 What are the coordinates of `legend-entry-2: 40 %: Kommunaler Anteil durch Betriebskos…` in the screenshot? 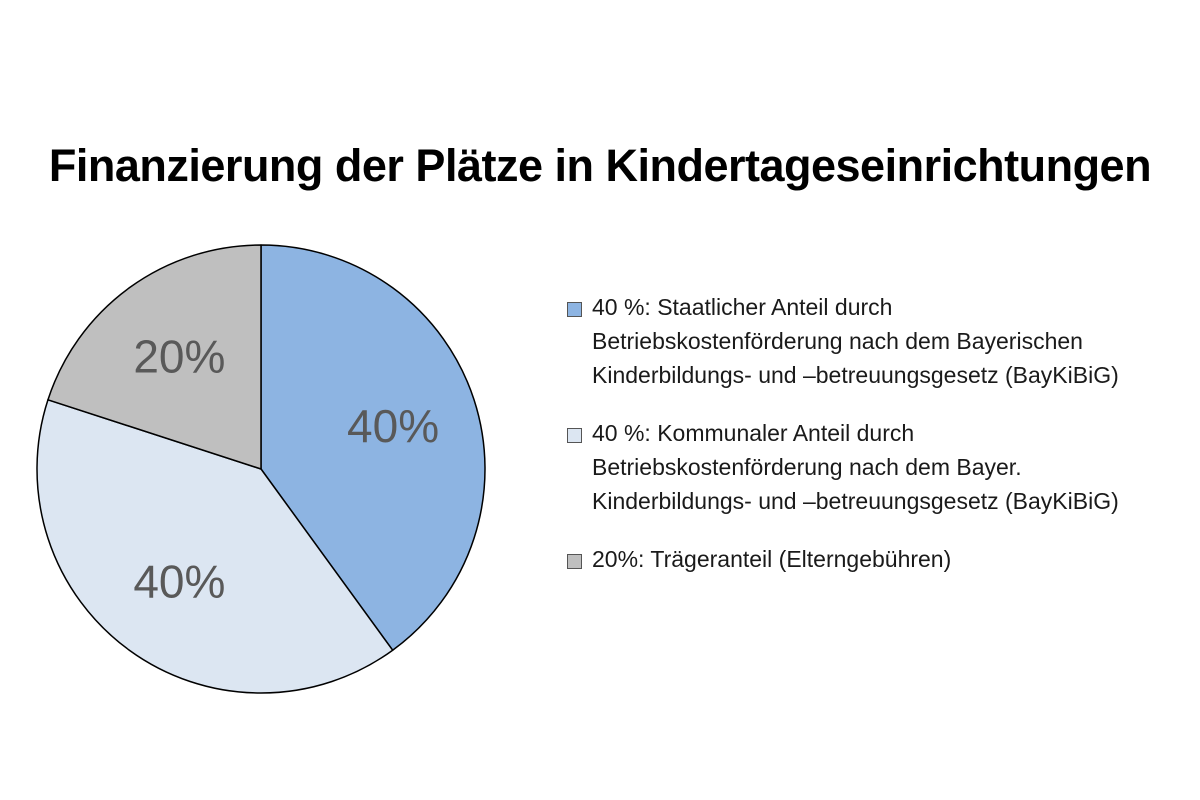 It's located at (877, 467).